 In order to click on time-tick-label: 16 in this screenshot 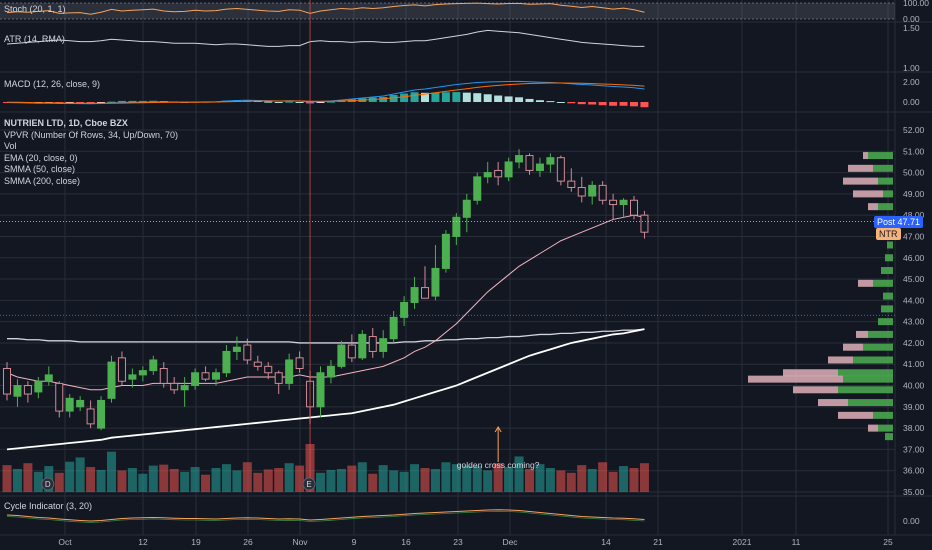, I will do `click(406, 542)`.